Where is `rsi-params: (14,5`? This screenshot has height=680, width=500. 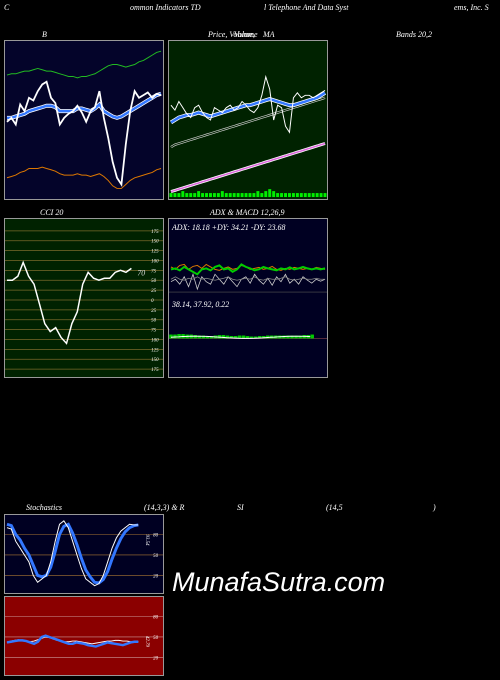 rsi-params: (14,5 is located at coordinates (334, 507).